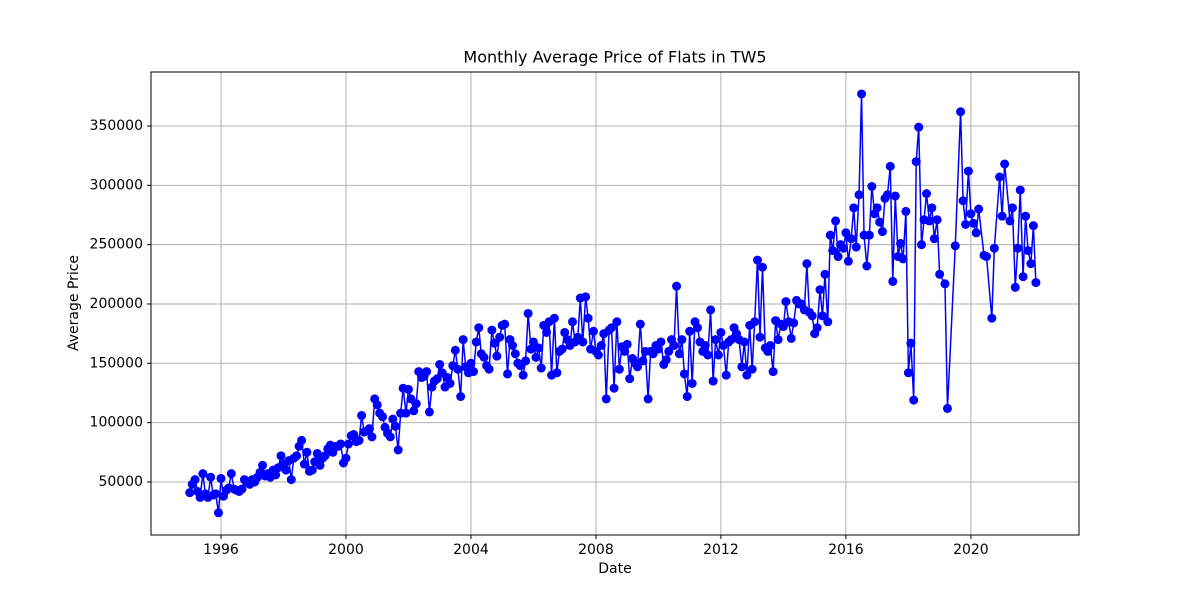 Image resolution: width=1200 pixels, height=600 pixels. I want to click on x-tick-label: 2012, so click(721, 550).